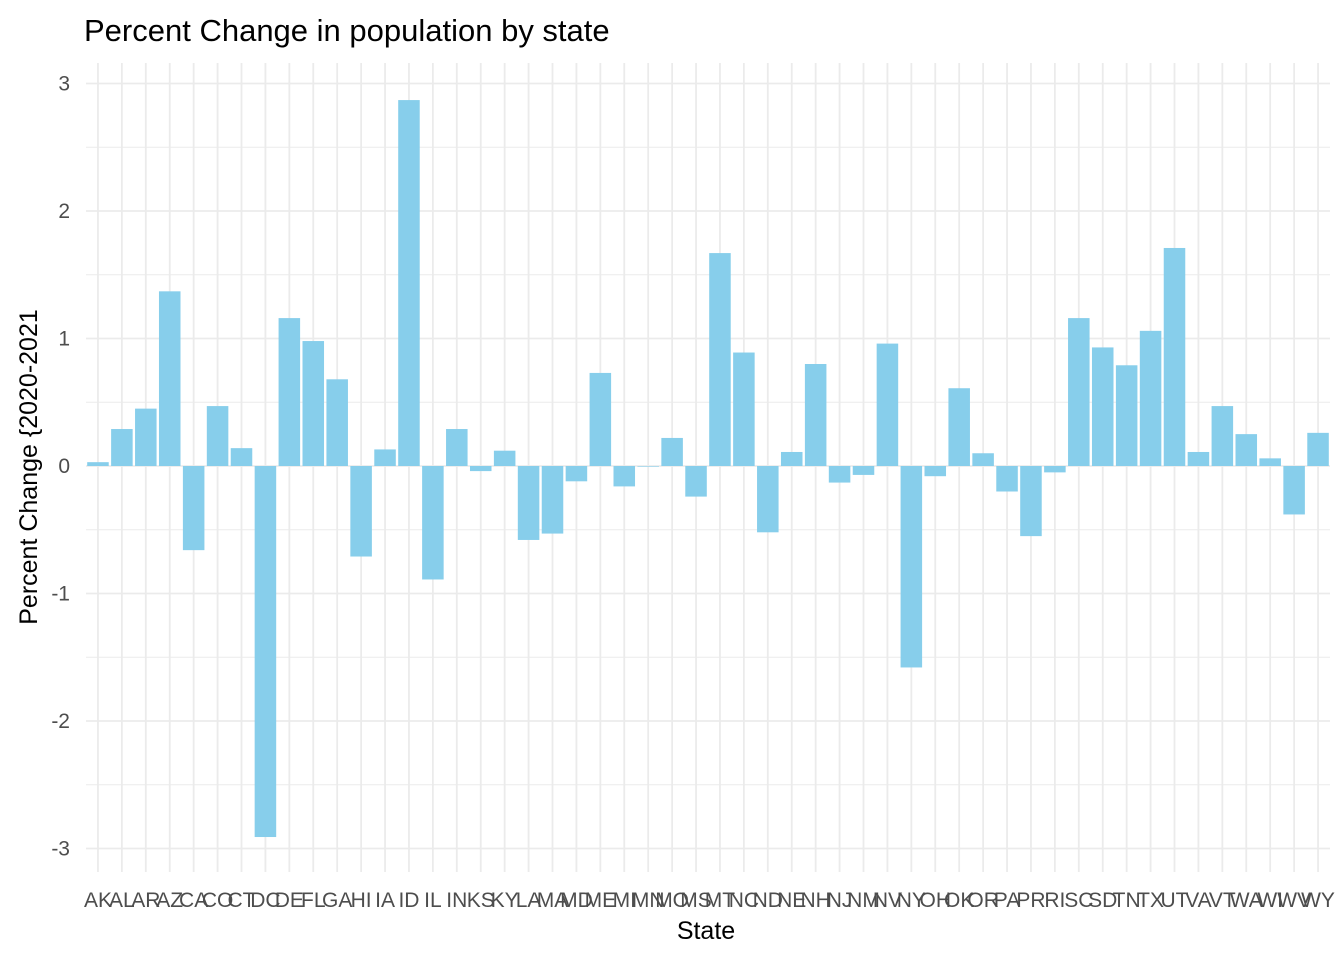  Describe the element at coordinates (122, 447) in the screenshot. I see `bar-al` at that location.